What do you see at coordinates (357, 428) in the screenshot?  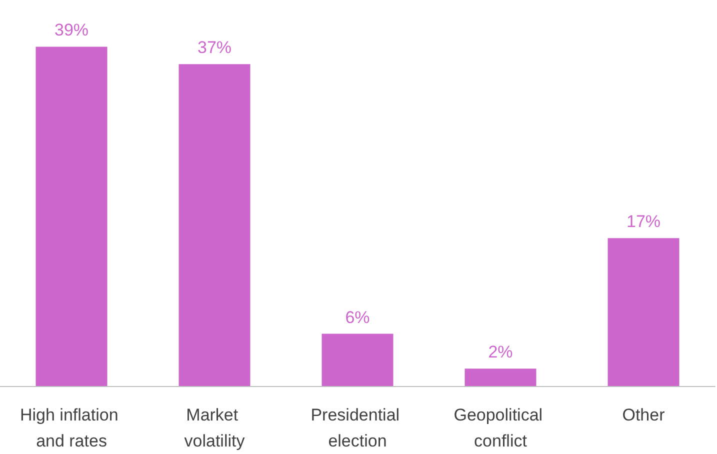 I see `x-tick-label: Presidential election` at bounding box center [357, 428].